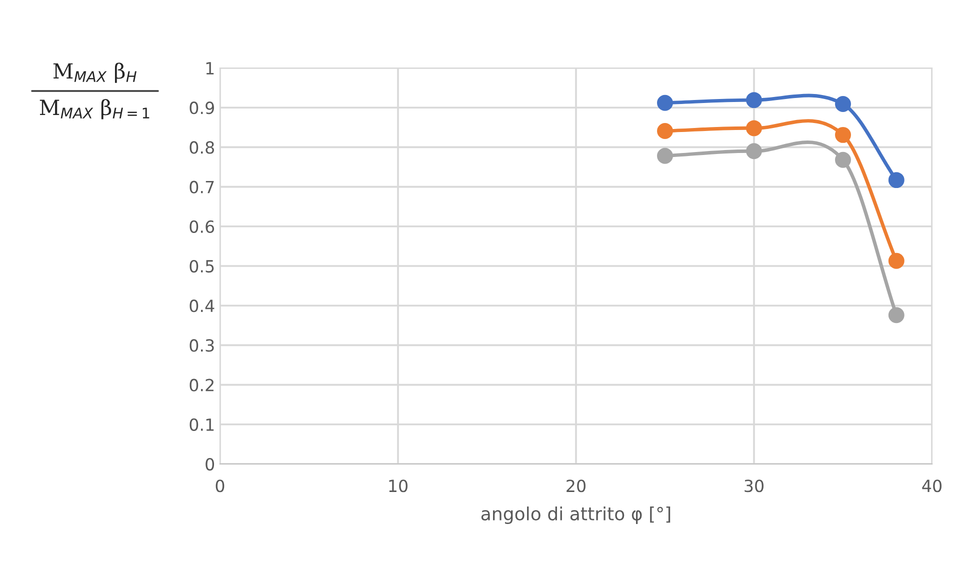 Image resolution: width=960 pixels, height=576 pixels. I want to click on text: M$_{MAX}$ β$_{H}$ M$_{MAX}$ β$_{H=1}$, so click(95, 91).